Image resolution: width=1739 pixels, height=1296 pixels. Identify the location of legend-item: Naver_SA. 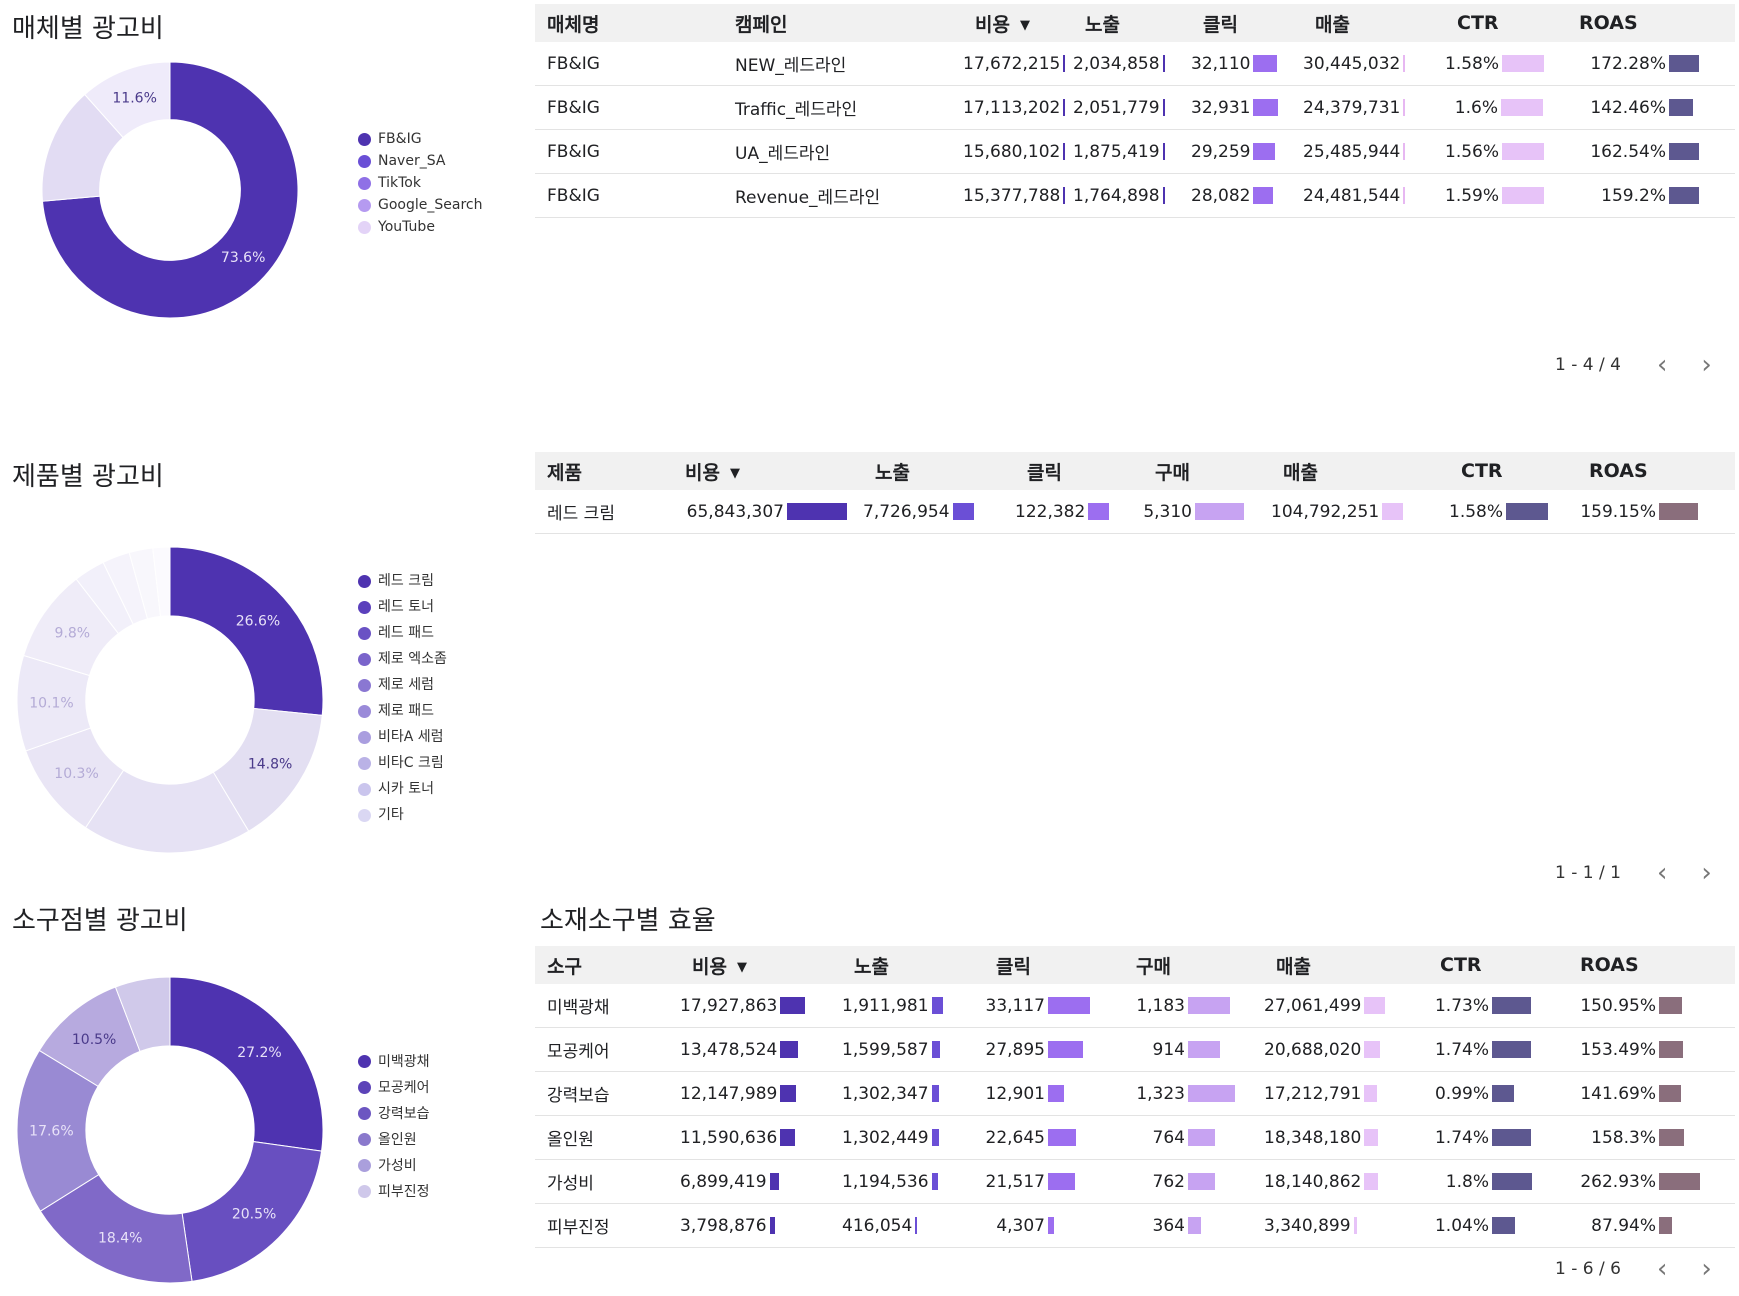
(420, 161).